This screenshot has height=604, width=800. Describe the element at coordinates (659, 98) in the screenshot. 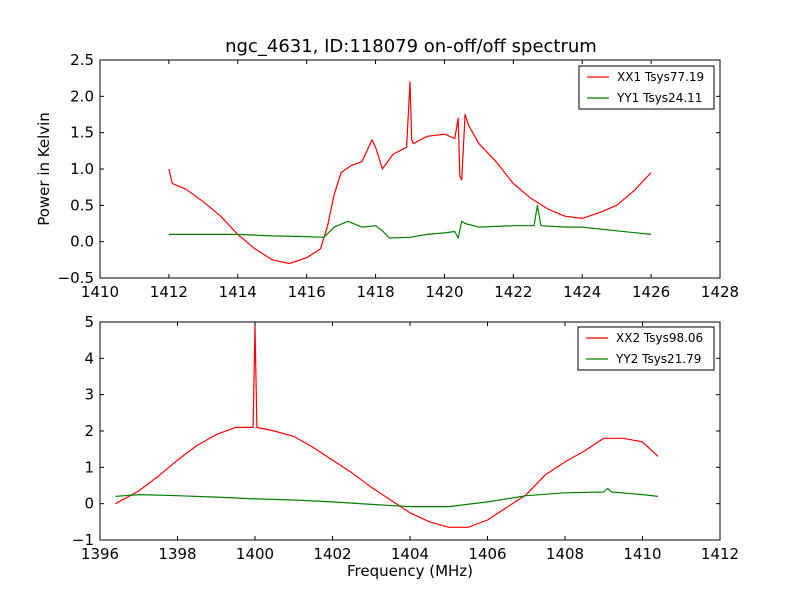

I see `legend-label: YY1 Tsys24.11` at that location.